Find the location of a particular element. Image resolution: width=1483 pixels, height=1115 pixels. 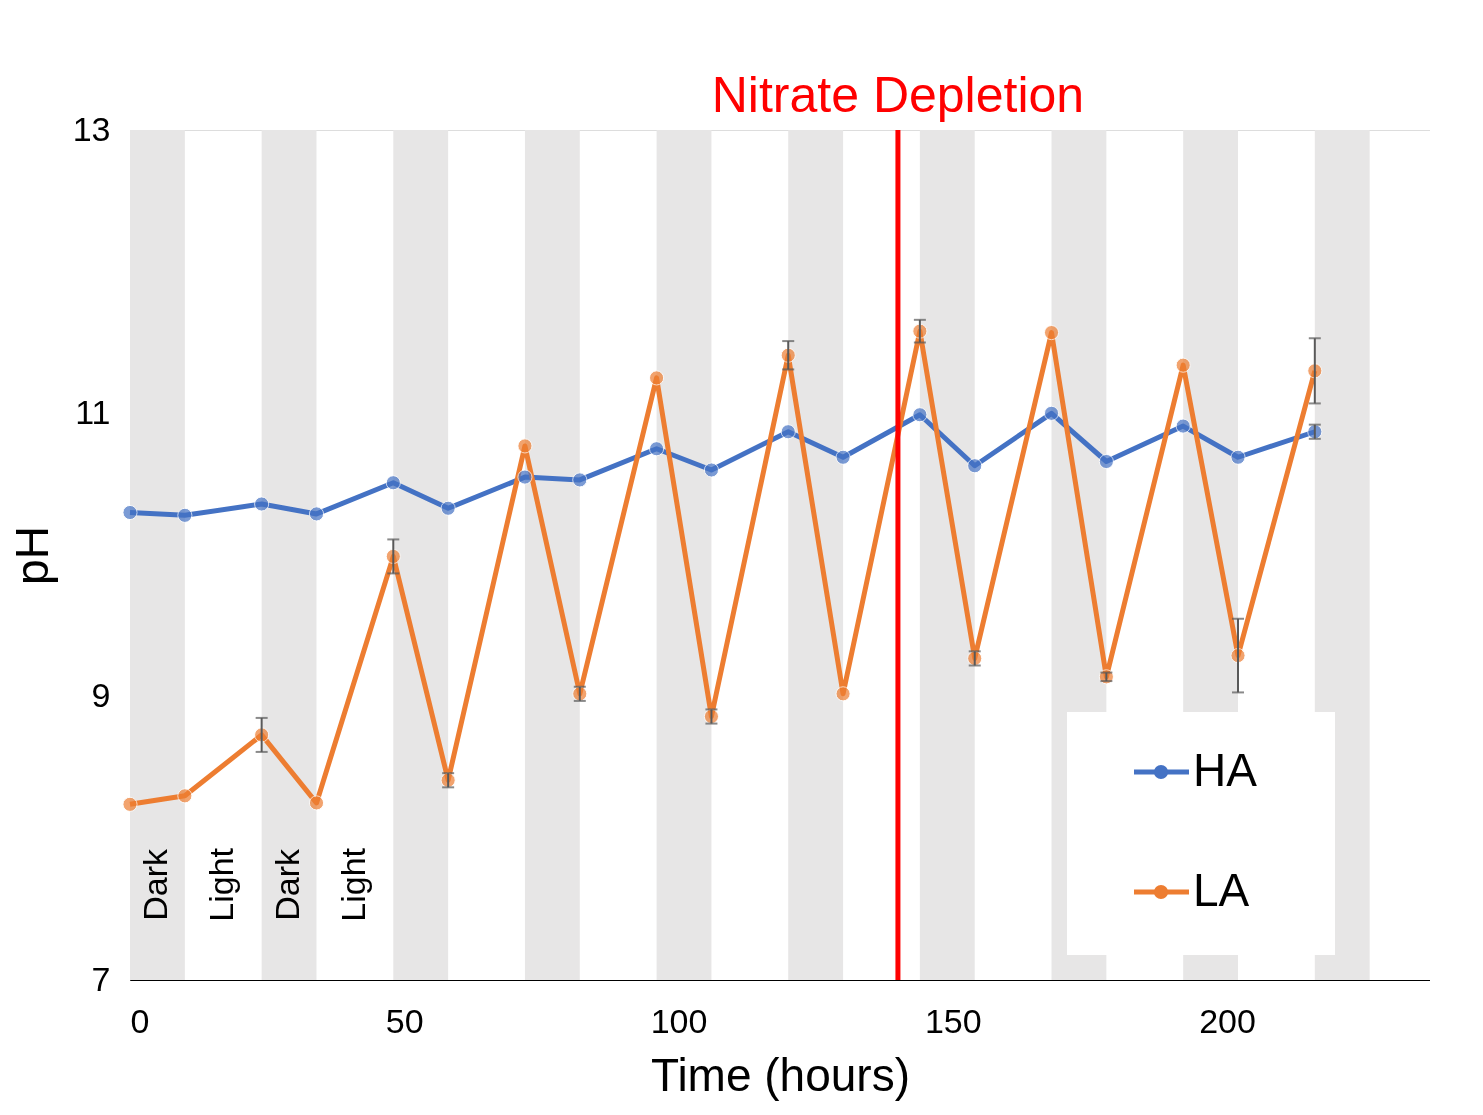

x-tick-label: 200 is located at coordinates (1227, 1020).